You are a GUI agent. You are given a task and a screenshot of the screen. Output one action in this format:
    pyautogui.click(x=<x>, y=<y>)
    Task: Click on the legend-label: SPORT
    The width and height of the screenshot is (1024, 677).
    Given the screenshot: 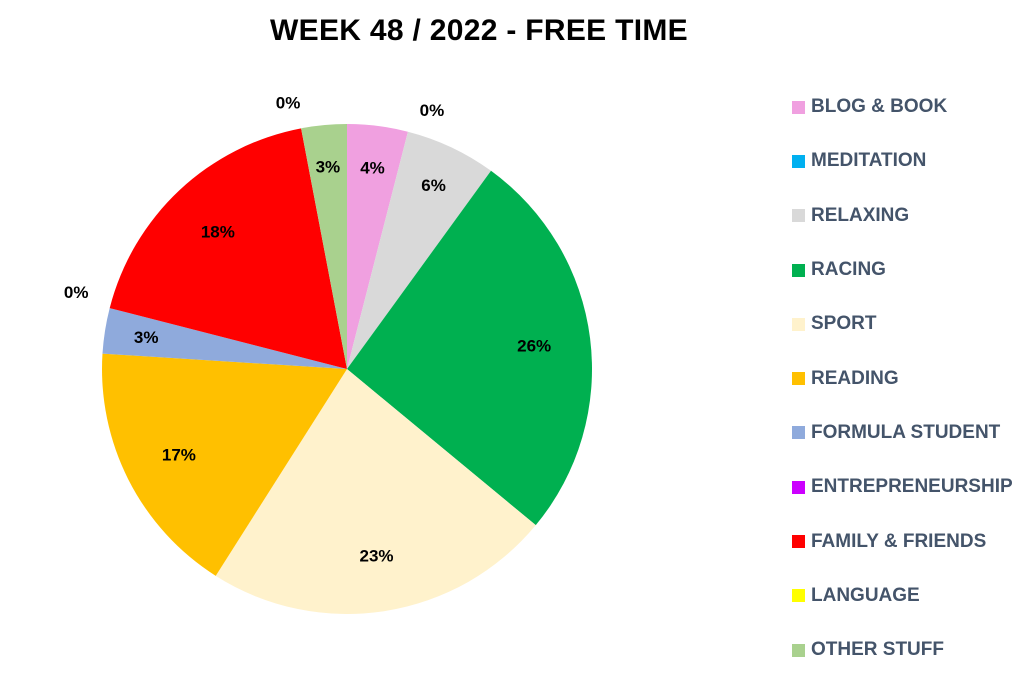 What is the action you would take?
    pyautogui.click(x=844, y=324)
    